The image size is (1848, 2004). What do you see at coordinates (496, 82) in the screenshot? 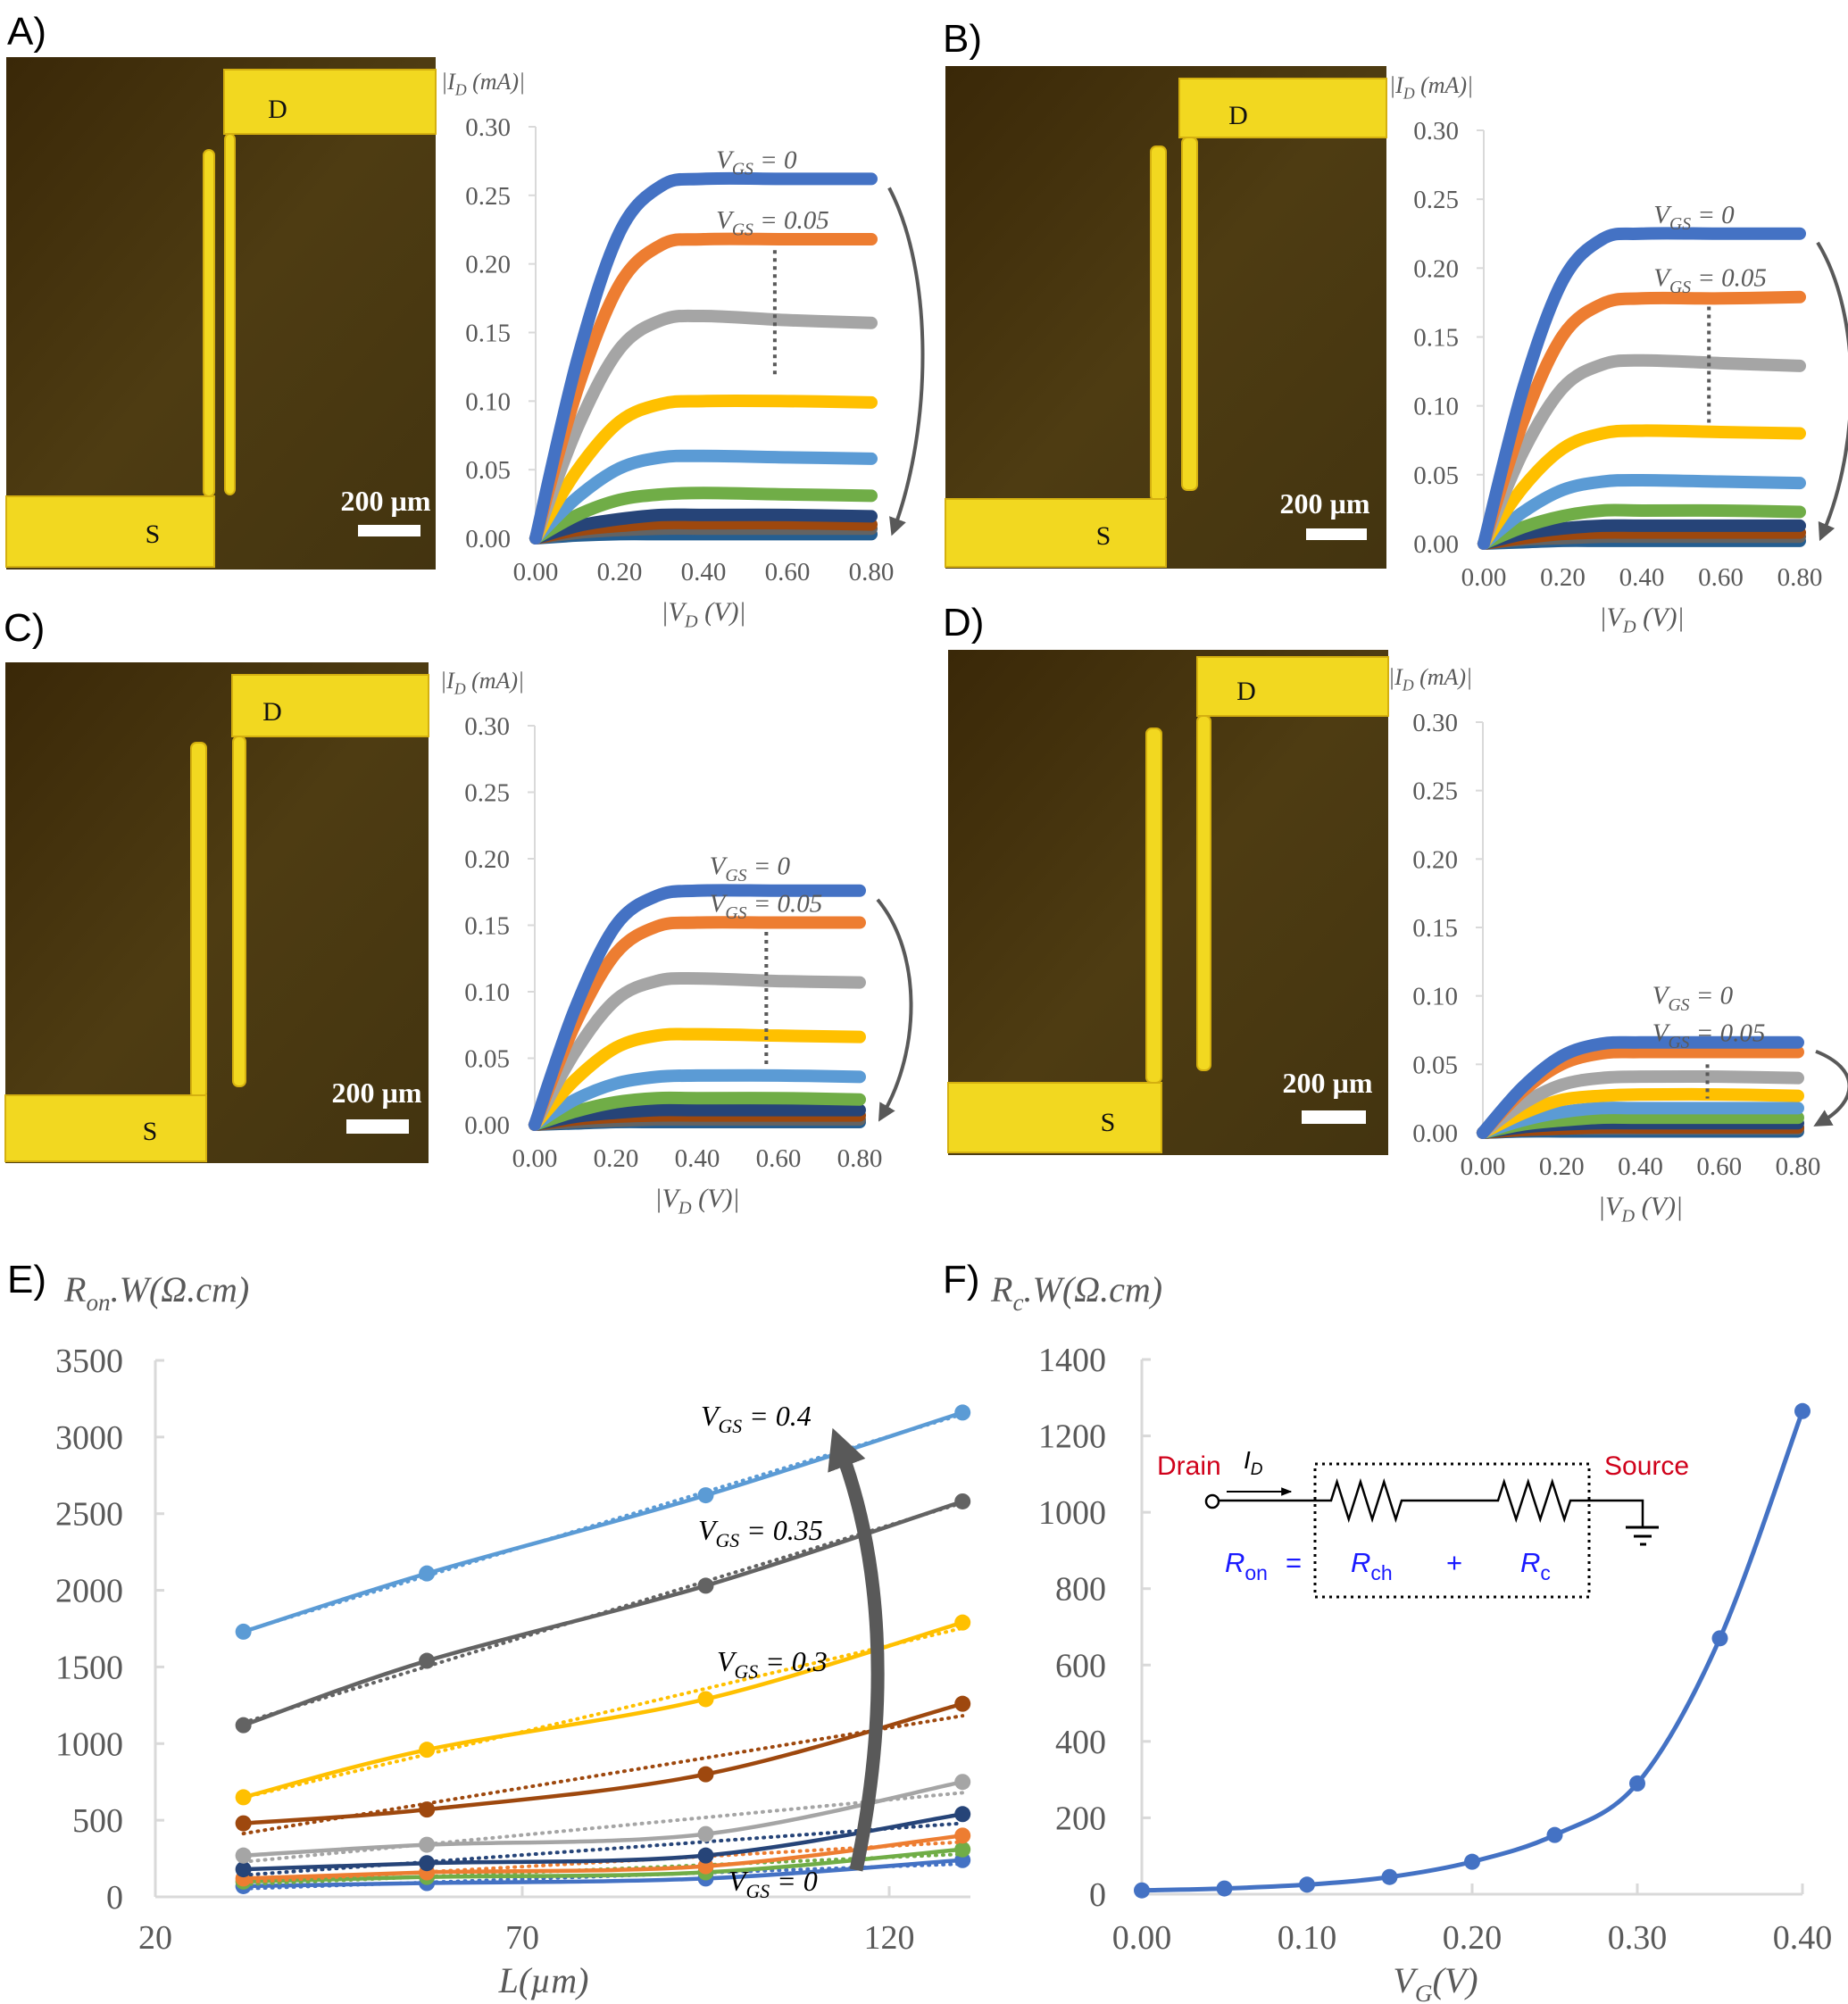
I see `y-axis-label-rest: (mA)|` at bounding box center [496, 82].